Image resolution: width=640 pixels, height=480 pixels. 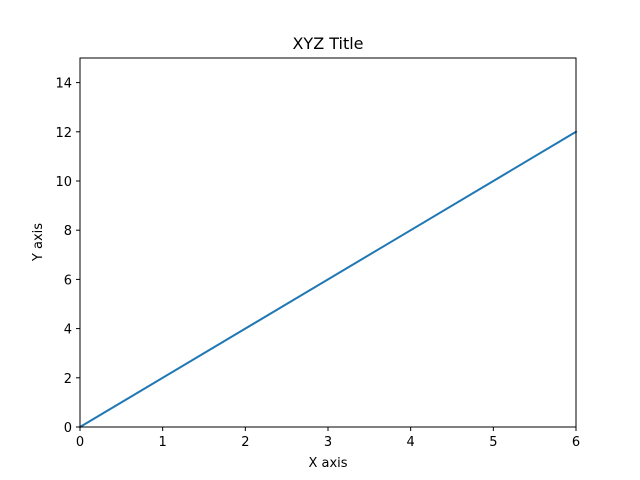 What do you see at coordinates (67, 256) in the screenshot?
I see `y-axis-ticks: 0 2 4 6 8 10 12 14` at bounding box center [67, 256].